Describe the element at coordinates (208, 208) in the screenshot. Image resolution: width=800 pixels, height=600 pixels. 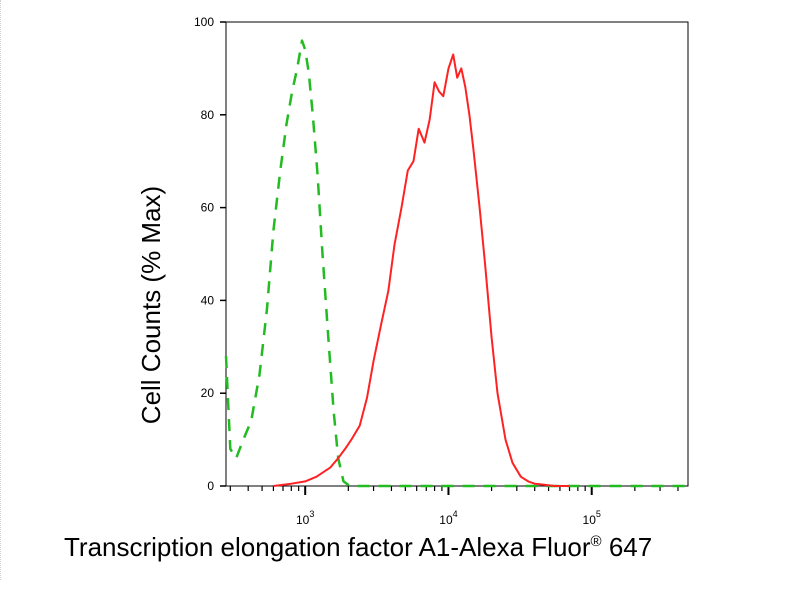
I see `y-tick-label: 60` at that location.